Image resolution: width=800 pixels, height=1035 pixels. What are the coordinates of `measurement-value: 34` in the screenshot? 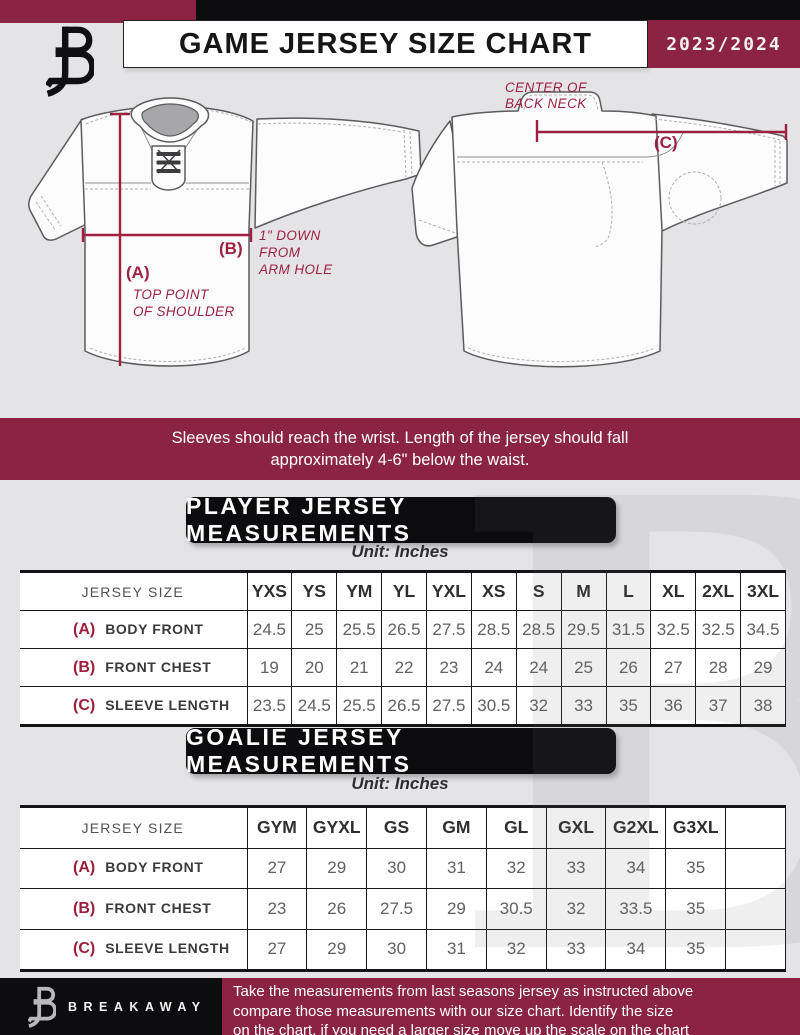 It's located at (636, 949).